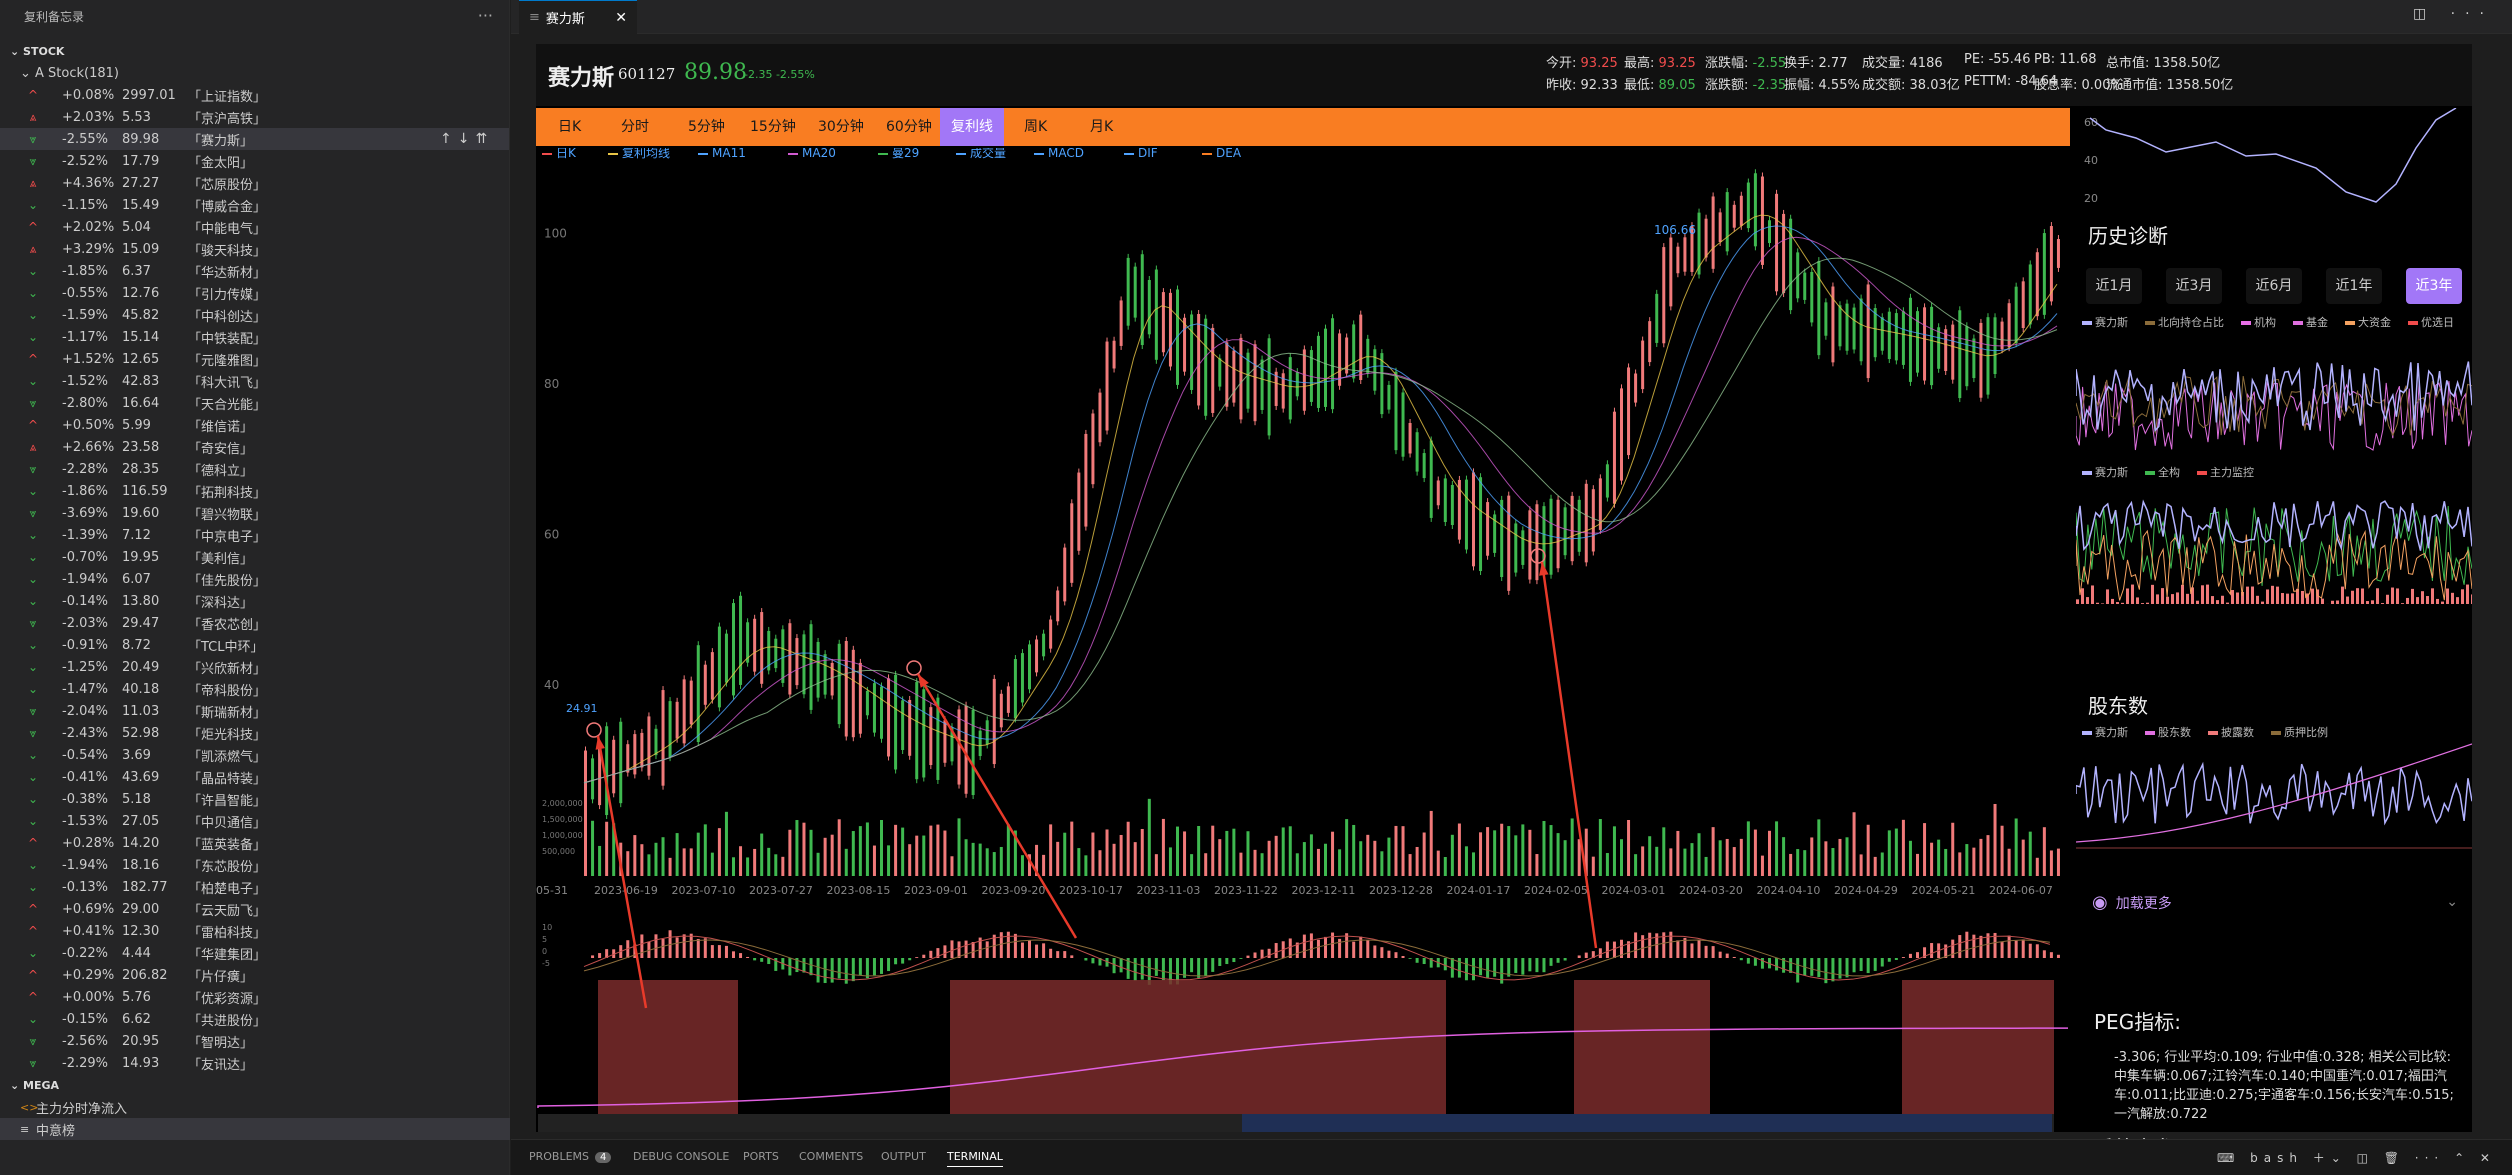 The image size is (2512, 1175). Describe the element at coordinates (485, 15) in the screenshot. I see `more-icon: ···` at that location.